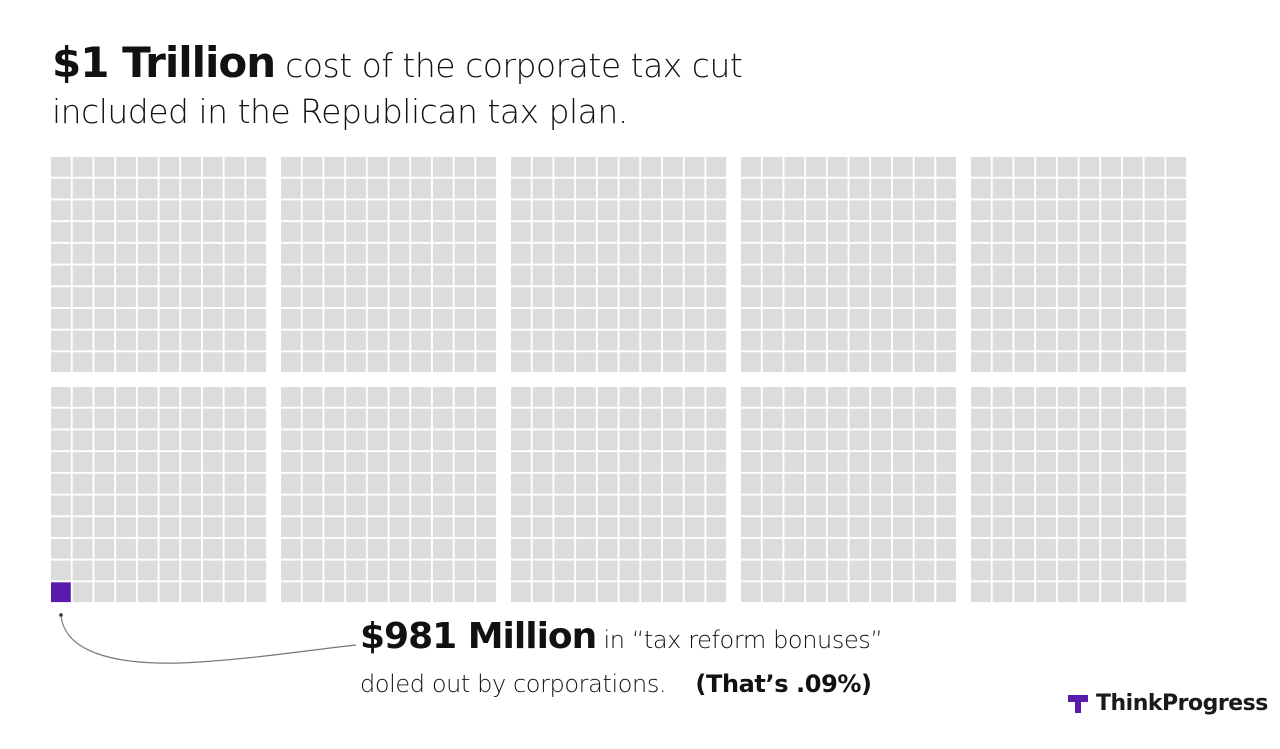 The image size is (1280, 749). I want to click on logo-text: ThinkProgress, so click(1182, 703).